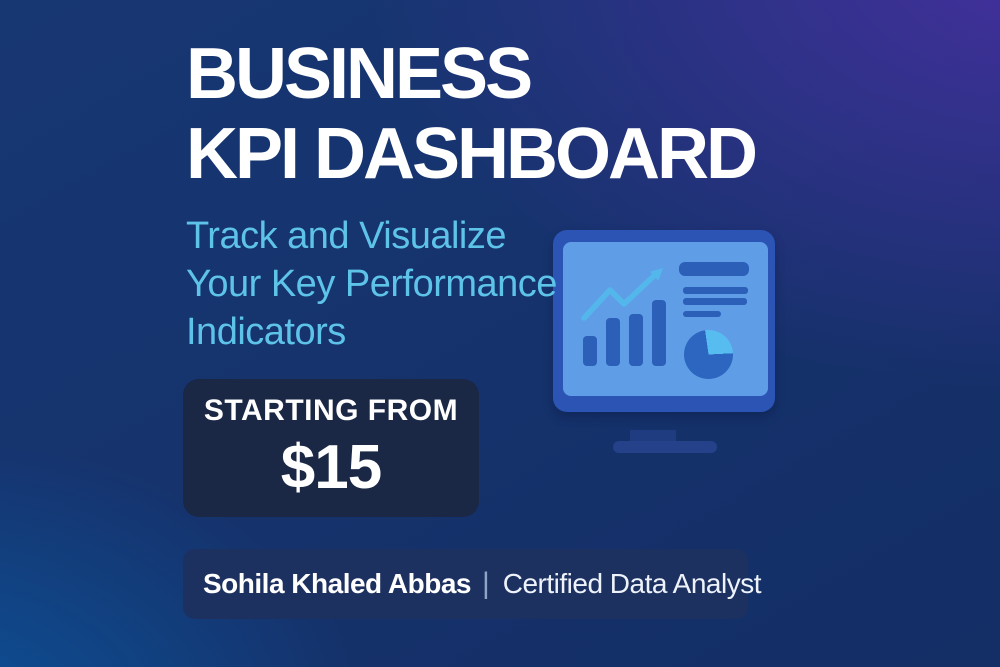 This screenshot has height=667, width=1000. What do you see at coordinates (359, 74) in the screenshot?
I see `title-line-1: BUSINESS` at bounding box center [359, 74].